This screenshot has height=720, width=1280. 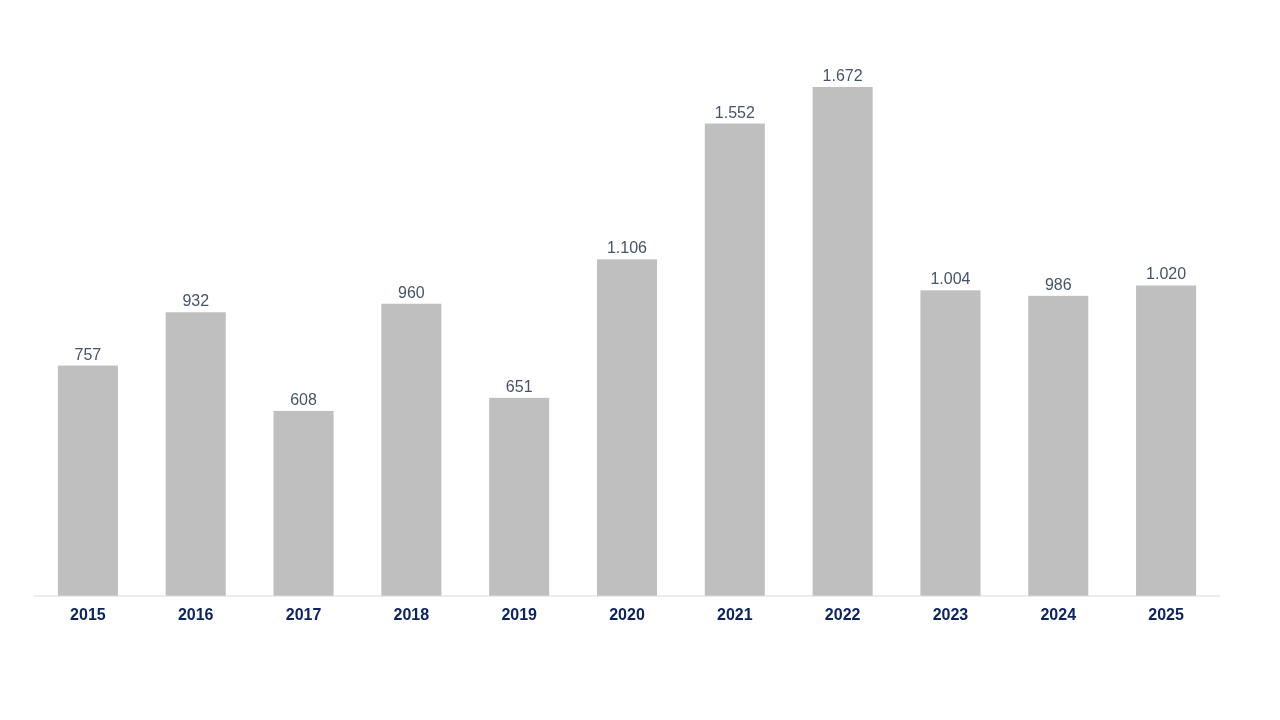 I want to click on data-label: 1.672, so click(x=842, y=75).